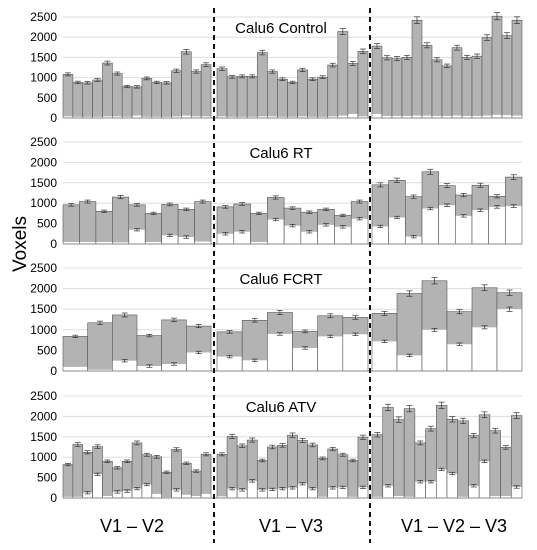  What do you see at coordinates (280, 153) in the screenshot?
I see `panel-title: Calu6 RT` at bounding box center [280, 153].